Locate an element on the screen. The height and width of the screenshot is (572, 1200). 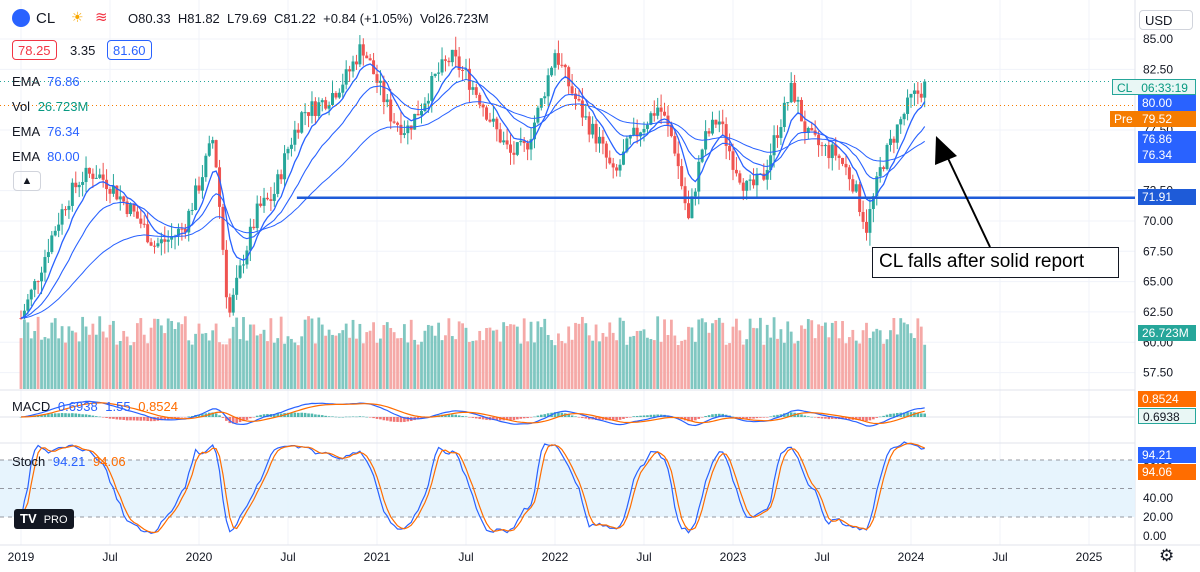
time-tick-label: Jul is located at coordinates (287, 557).